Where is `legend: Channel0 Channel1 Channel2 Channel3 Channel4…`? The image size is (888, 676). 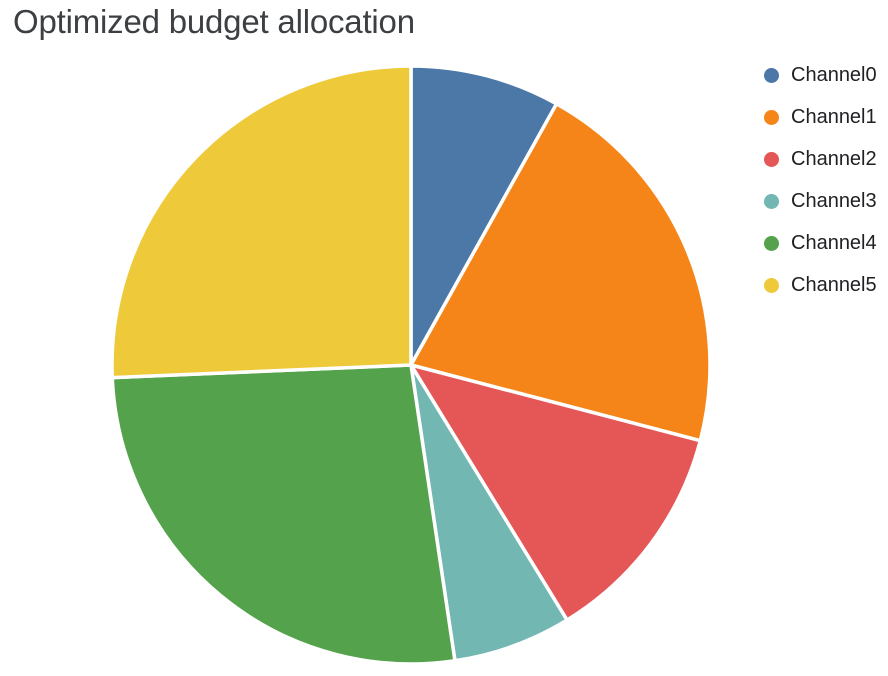
legend: Channel0 Channel1 Channel2 Channel3 Channel4… is located at coordinates (820, 180).